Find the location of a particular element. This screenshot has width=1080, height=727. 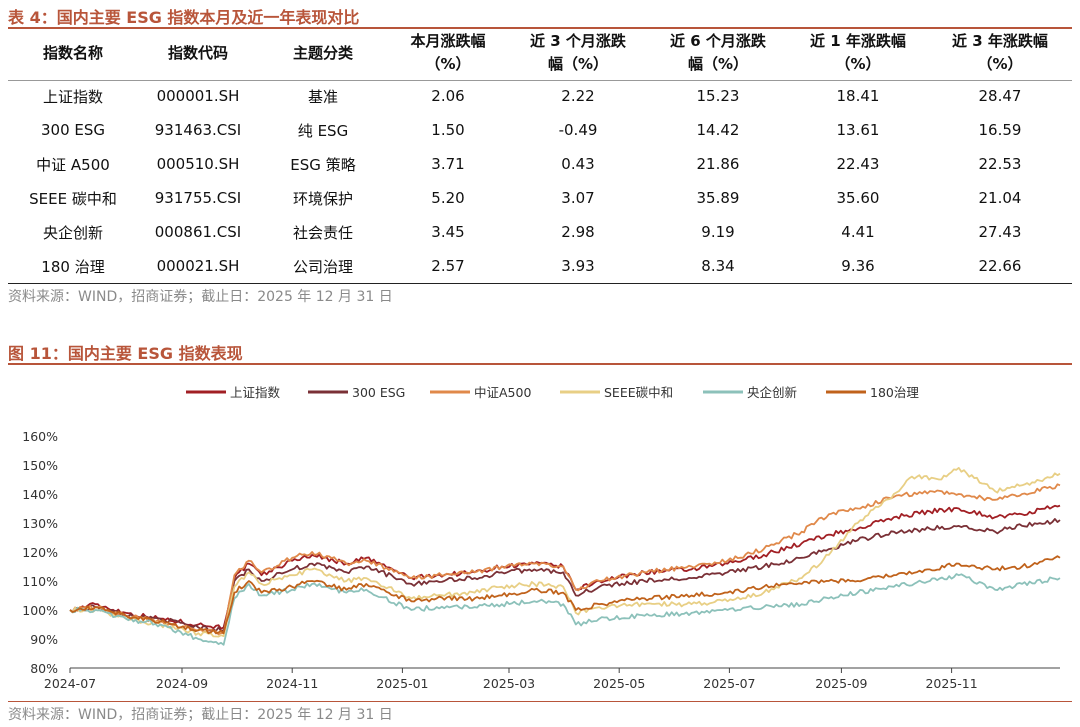

y-tick-label: 150% is located at coordinates (40, 465).